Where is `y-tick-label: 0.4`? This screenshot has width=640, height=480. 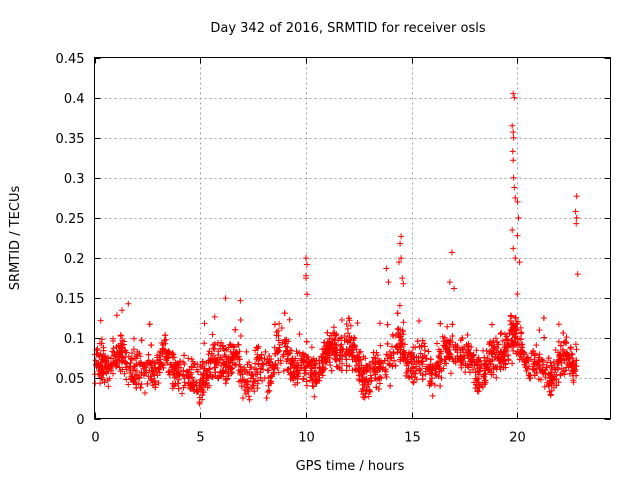
y-tick-label: 0.4 is located at coordinates (74, 99).